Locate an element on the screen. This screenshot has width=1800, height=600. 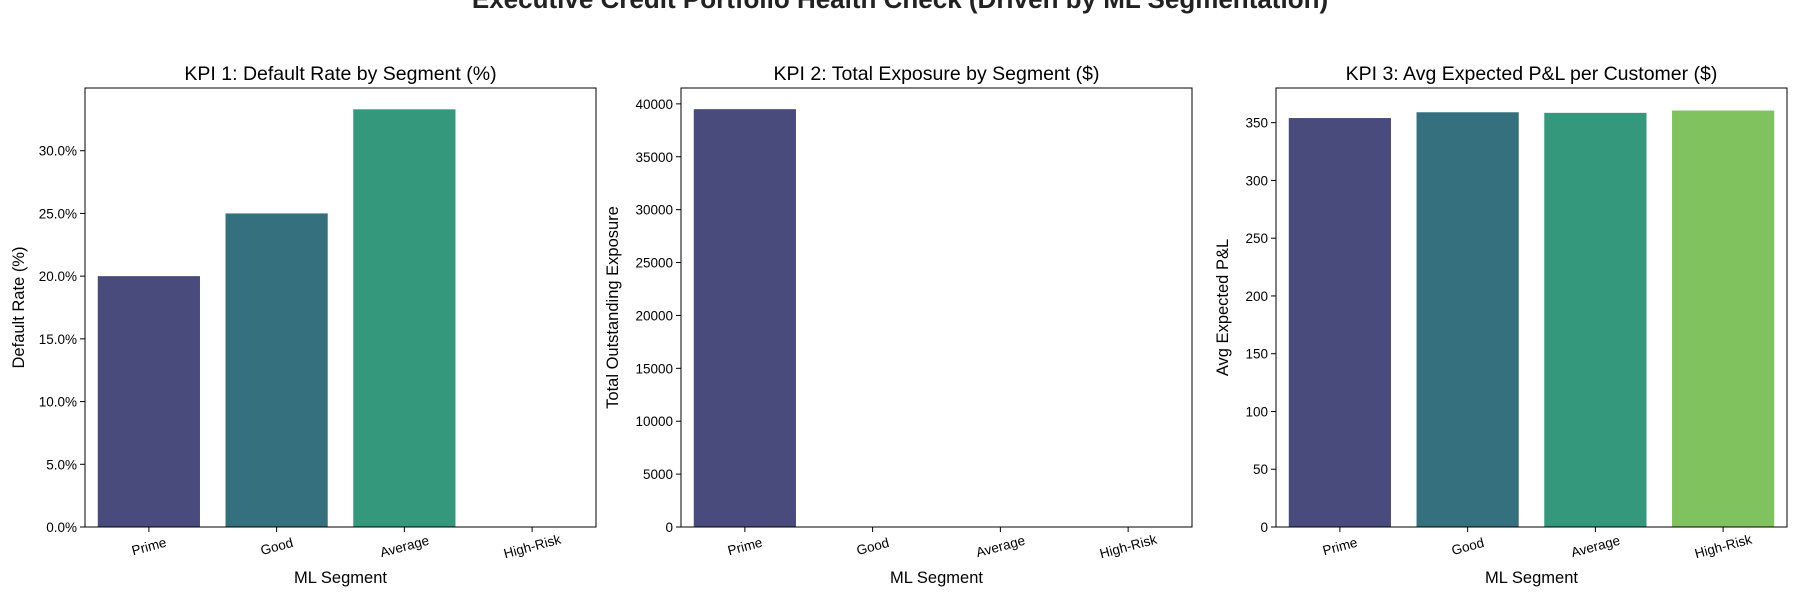
kpi1-ytick-label: 10.0% is located at coordinates (58, 402).